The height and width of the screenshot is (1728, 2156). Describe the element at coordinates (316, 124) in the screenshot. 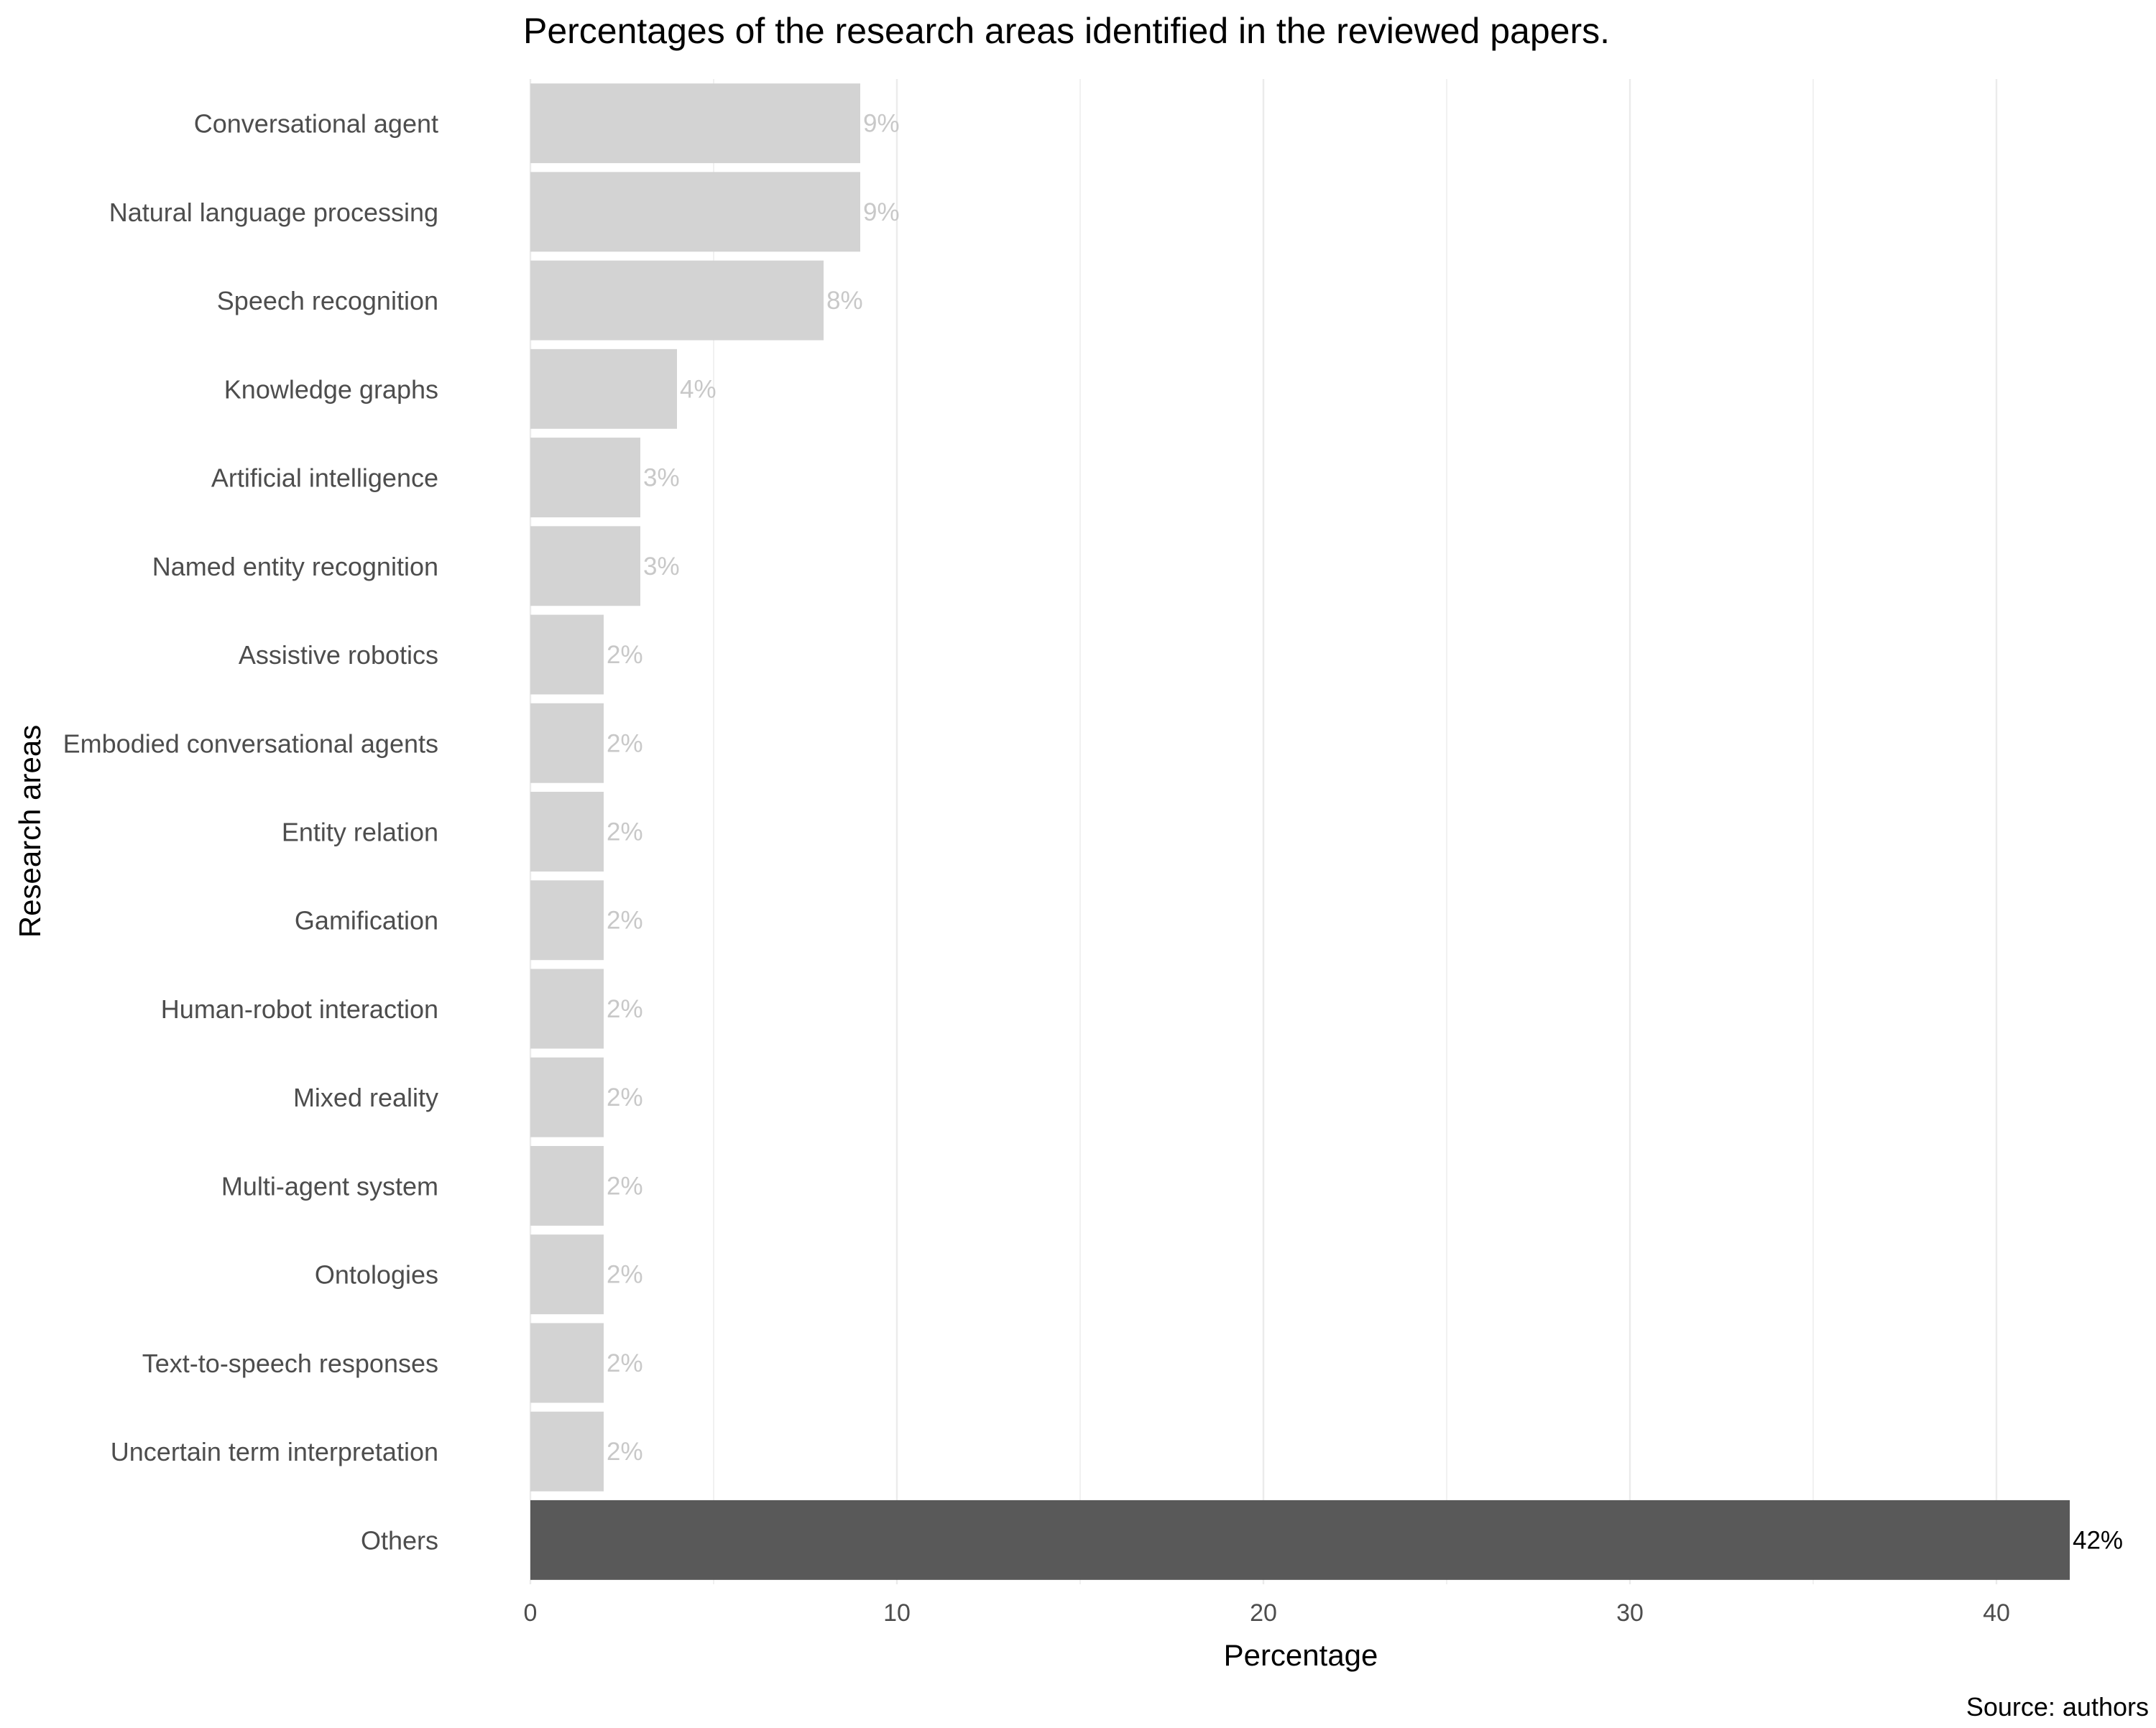

I see `category-label: Conversational agent` at that location.